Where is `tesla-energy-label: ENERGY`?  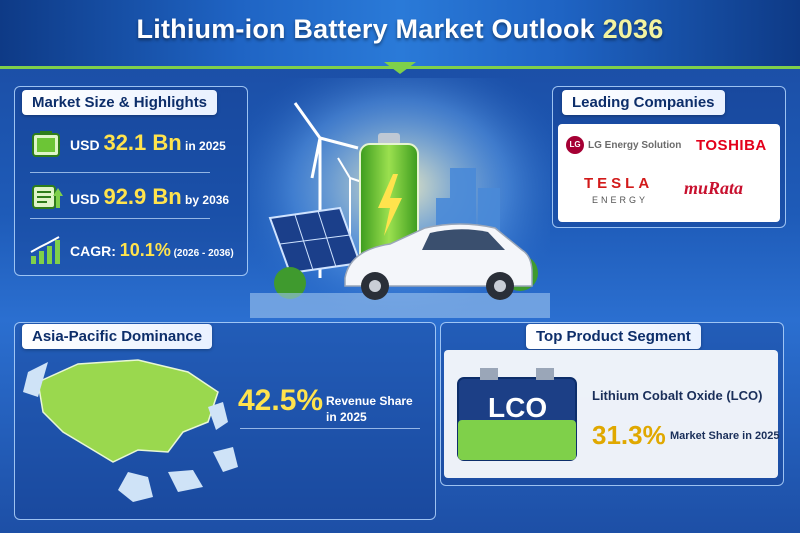 tesla-energy-label: ENERGY is located at coordinates (620, 200).